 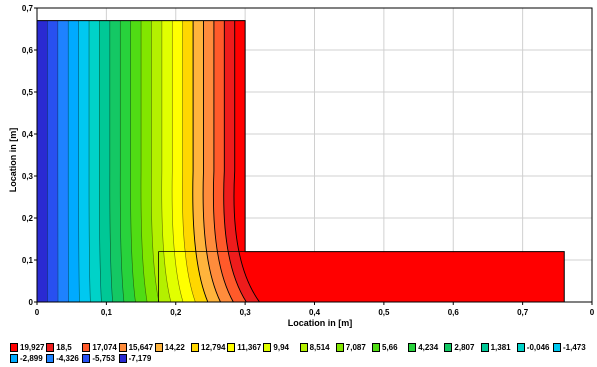 I want to click on legend-item: 12,794, so click(x=208, y=347).